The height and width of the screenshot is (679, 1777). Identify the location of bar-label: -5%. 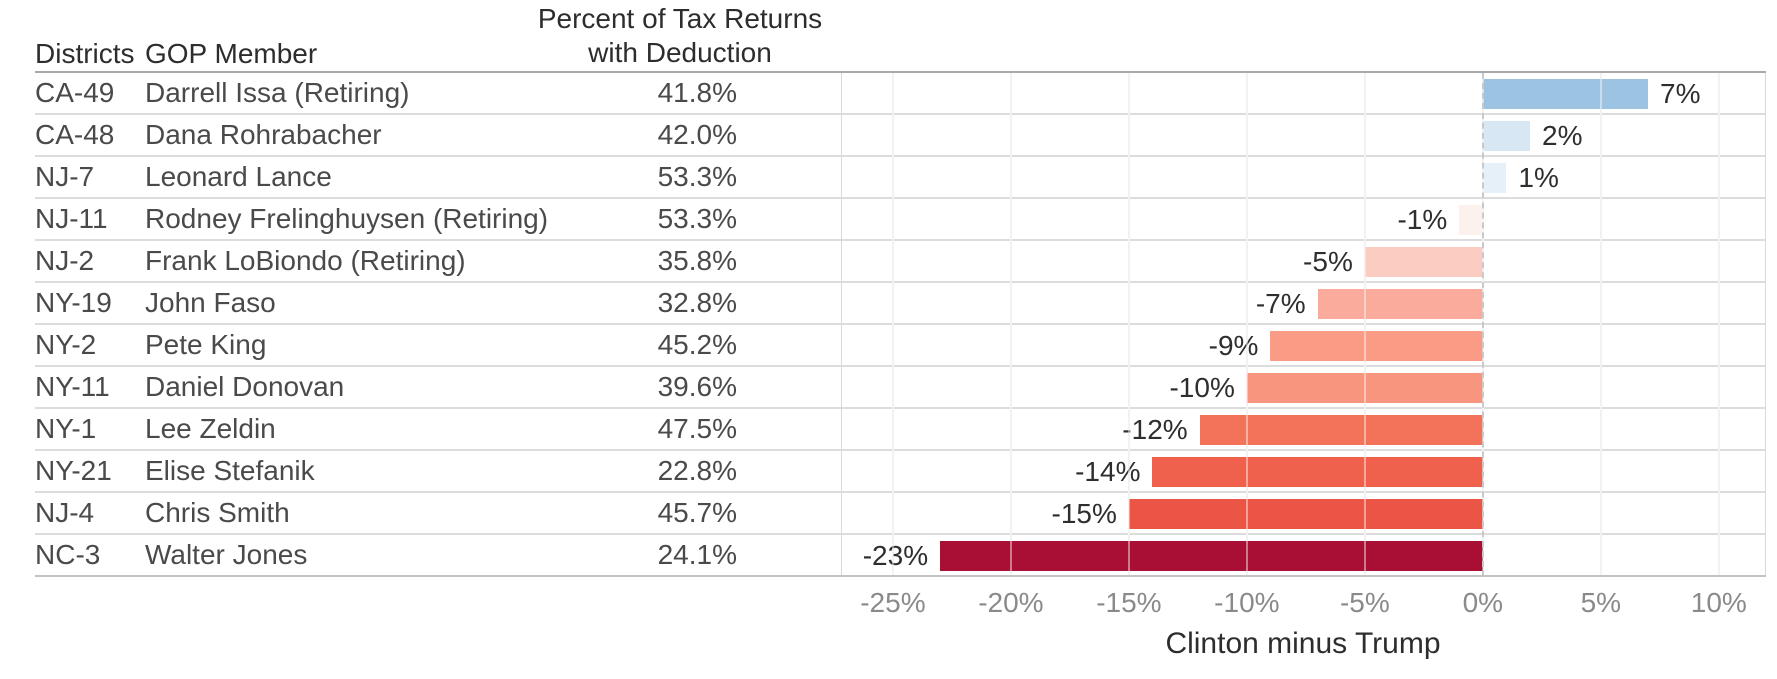
(1328, 261).